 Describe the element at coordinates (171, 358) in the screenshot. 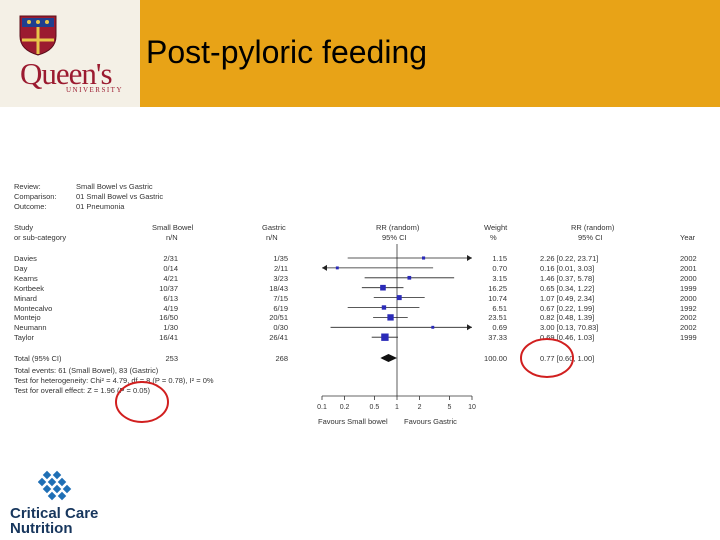

I see `total-sb: 253` at that location.